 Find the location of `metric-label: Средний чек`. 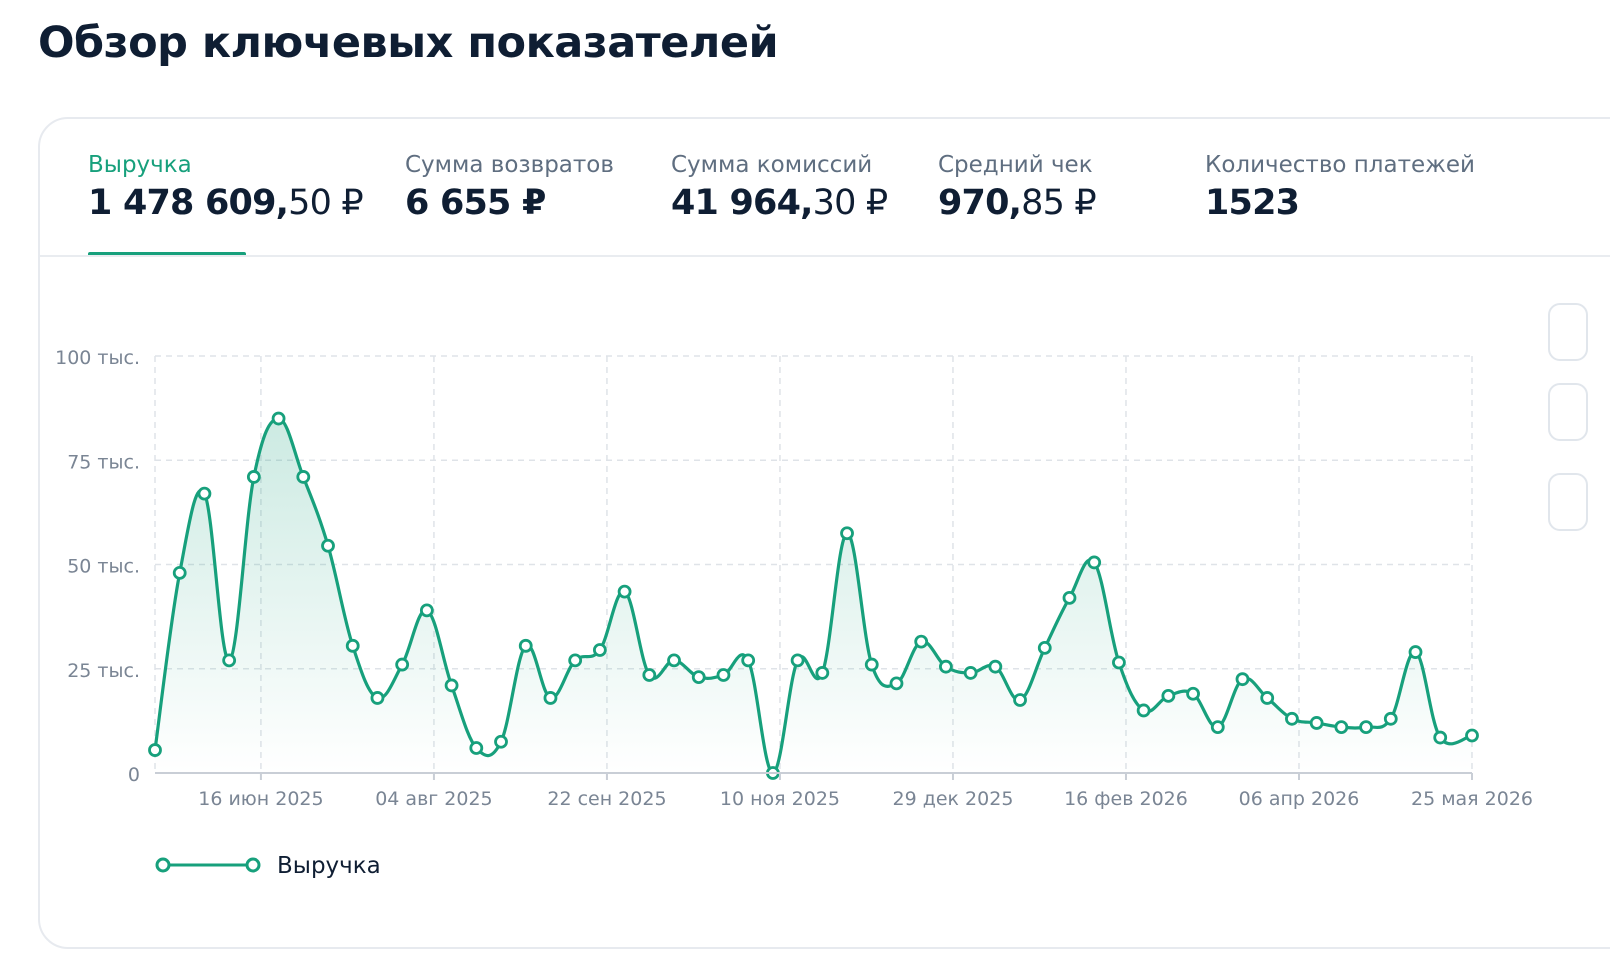

metric-label: Средний чек is located at coordinates (1015, 165).